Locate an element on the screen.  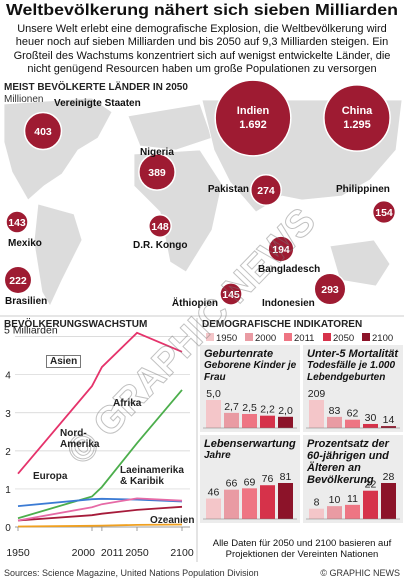
country-label: Mexiko is located at coordinates (25, 243).